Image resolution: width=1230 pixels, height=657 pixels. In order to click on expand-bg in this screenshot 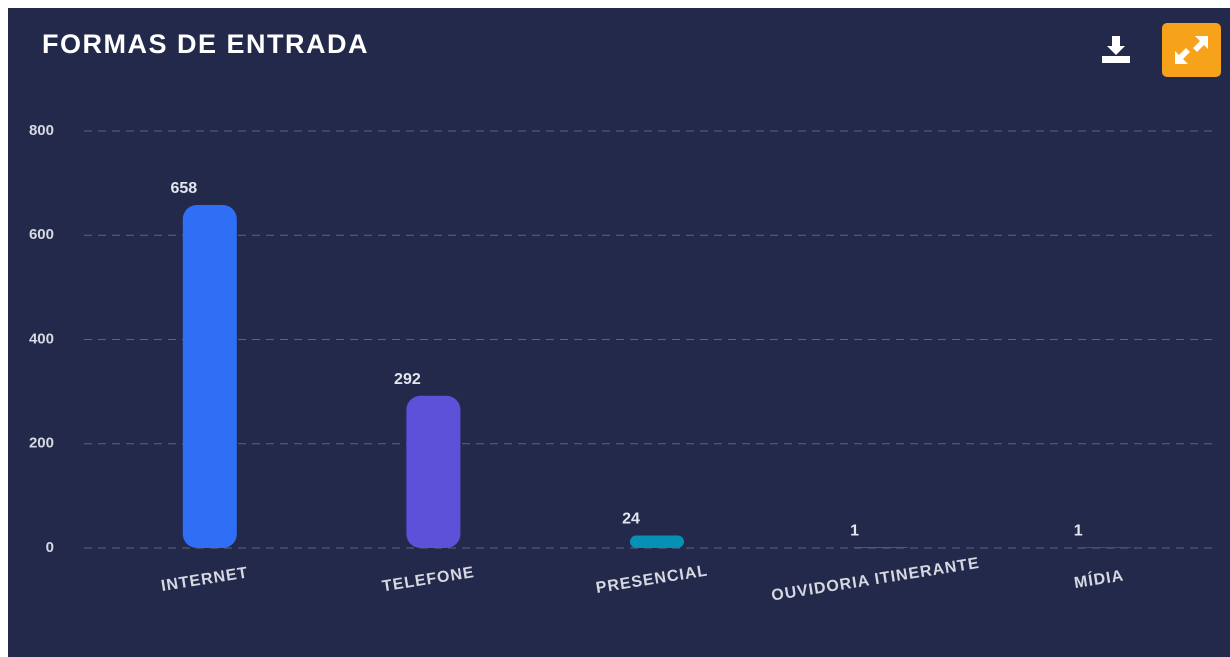, I will do `click(1191, 50)`.